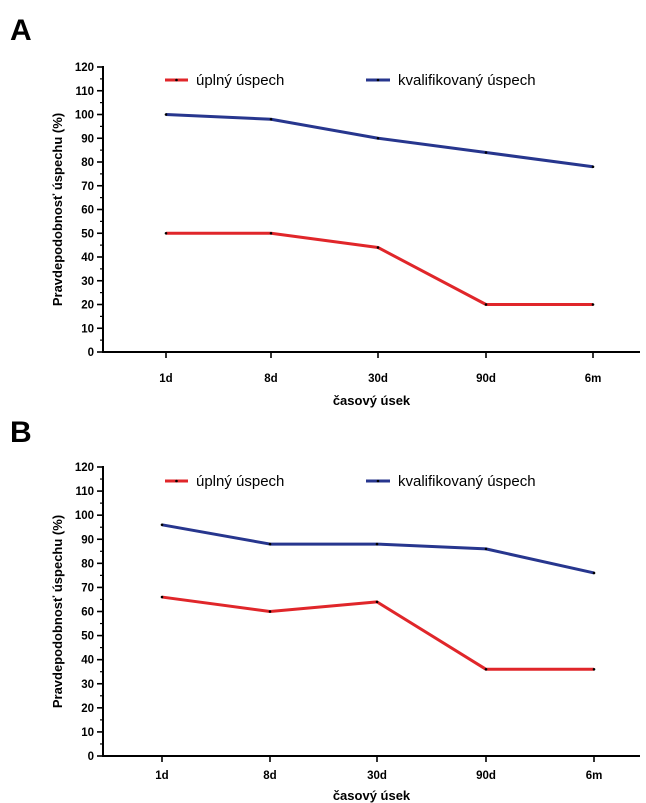 This screenshot has width=646, height=803. What do you see at coordinates (21, 30) in the screenshot?
I see `panel-letter: A` at bounding box center [21, 30].